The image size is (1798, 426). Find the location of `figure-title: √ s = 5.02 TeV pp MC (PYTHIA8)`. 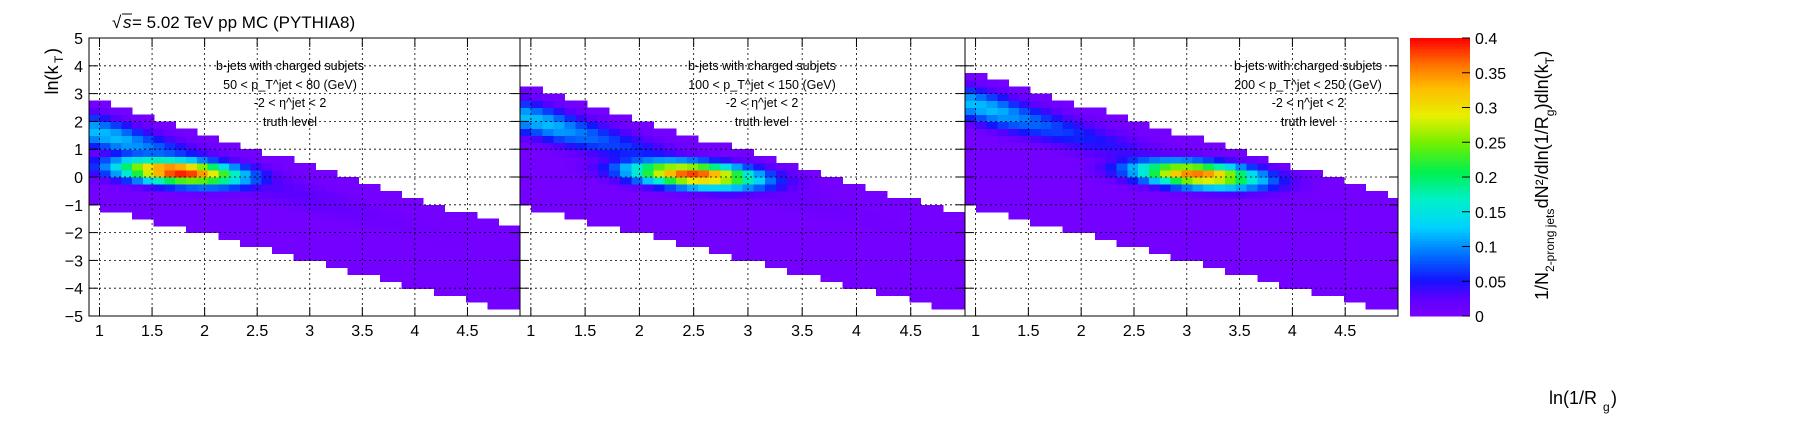

figure-title: √ s = 5.02 TeV pp MC (PYTHIA8) is located at coordinates (233, 22).